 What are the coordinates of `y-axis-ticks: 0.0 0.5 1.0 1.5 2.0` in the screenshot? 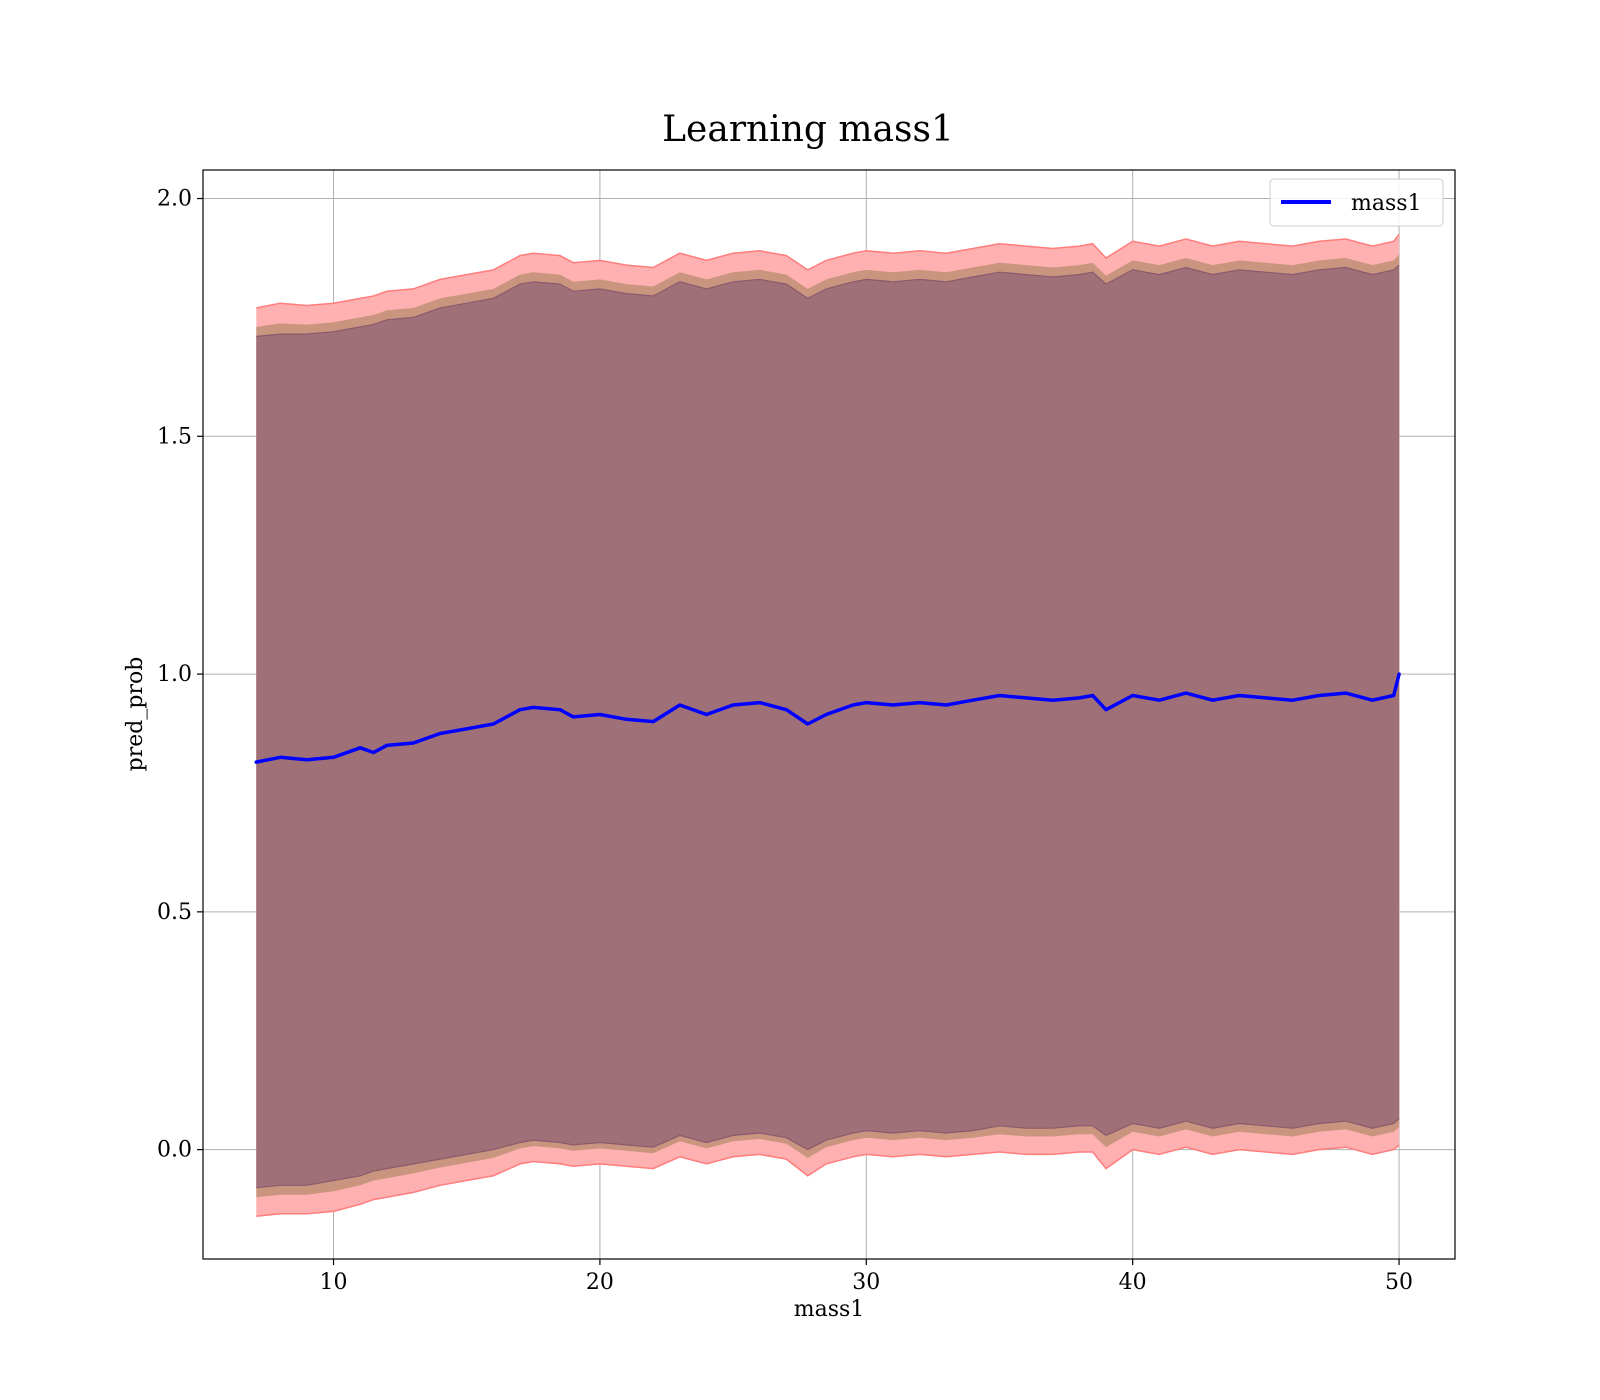 It's located at (180, 675).